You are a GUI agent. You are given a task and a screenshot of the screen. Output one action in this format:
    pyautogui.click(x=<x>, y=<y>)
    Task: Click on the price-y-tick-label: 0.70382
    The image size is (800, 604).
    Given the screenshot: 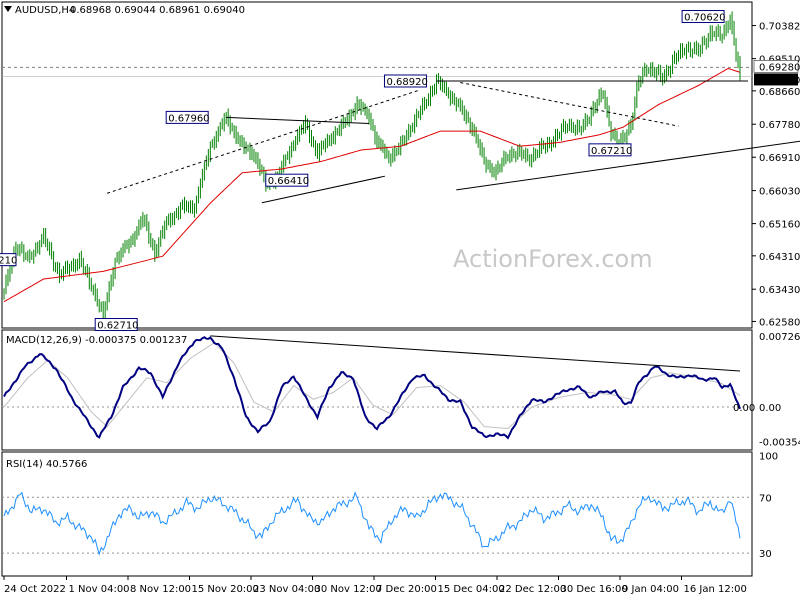 What is the action you would take?
    pyautogui.click(x=779, y=27)
    